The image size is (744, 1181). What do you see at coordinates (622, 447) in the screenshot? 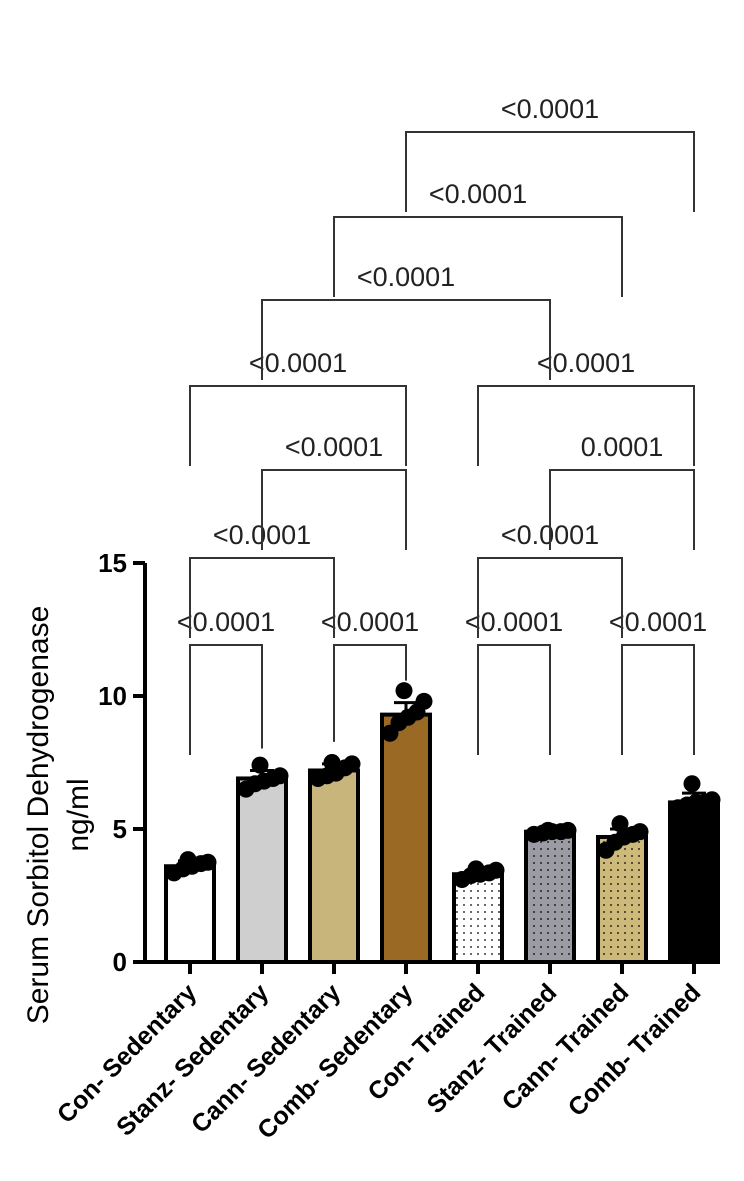
I see `p-value-label: 0.0001` at bounding box center [622, 447].